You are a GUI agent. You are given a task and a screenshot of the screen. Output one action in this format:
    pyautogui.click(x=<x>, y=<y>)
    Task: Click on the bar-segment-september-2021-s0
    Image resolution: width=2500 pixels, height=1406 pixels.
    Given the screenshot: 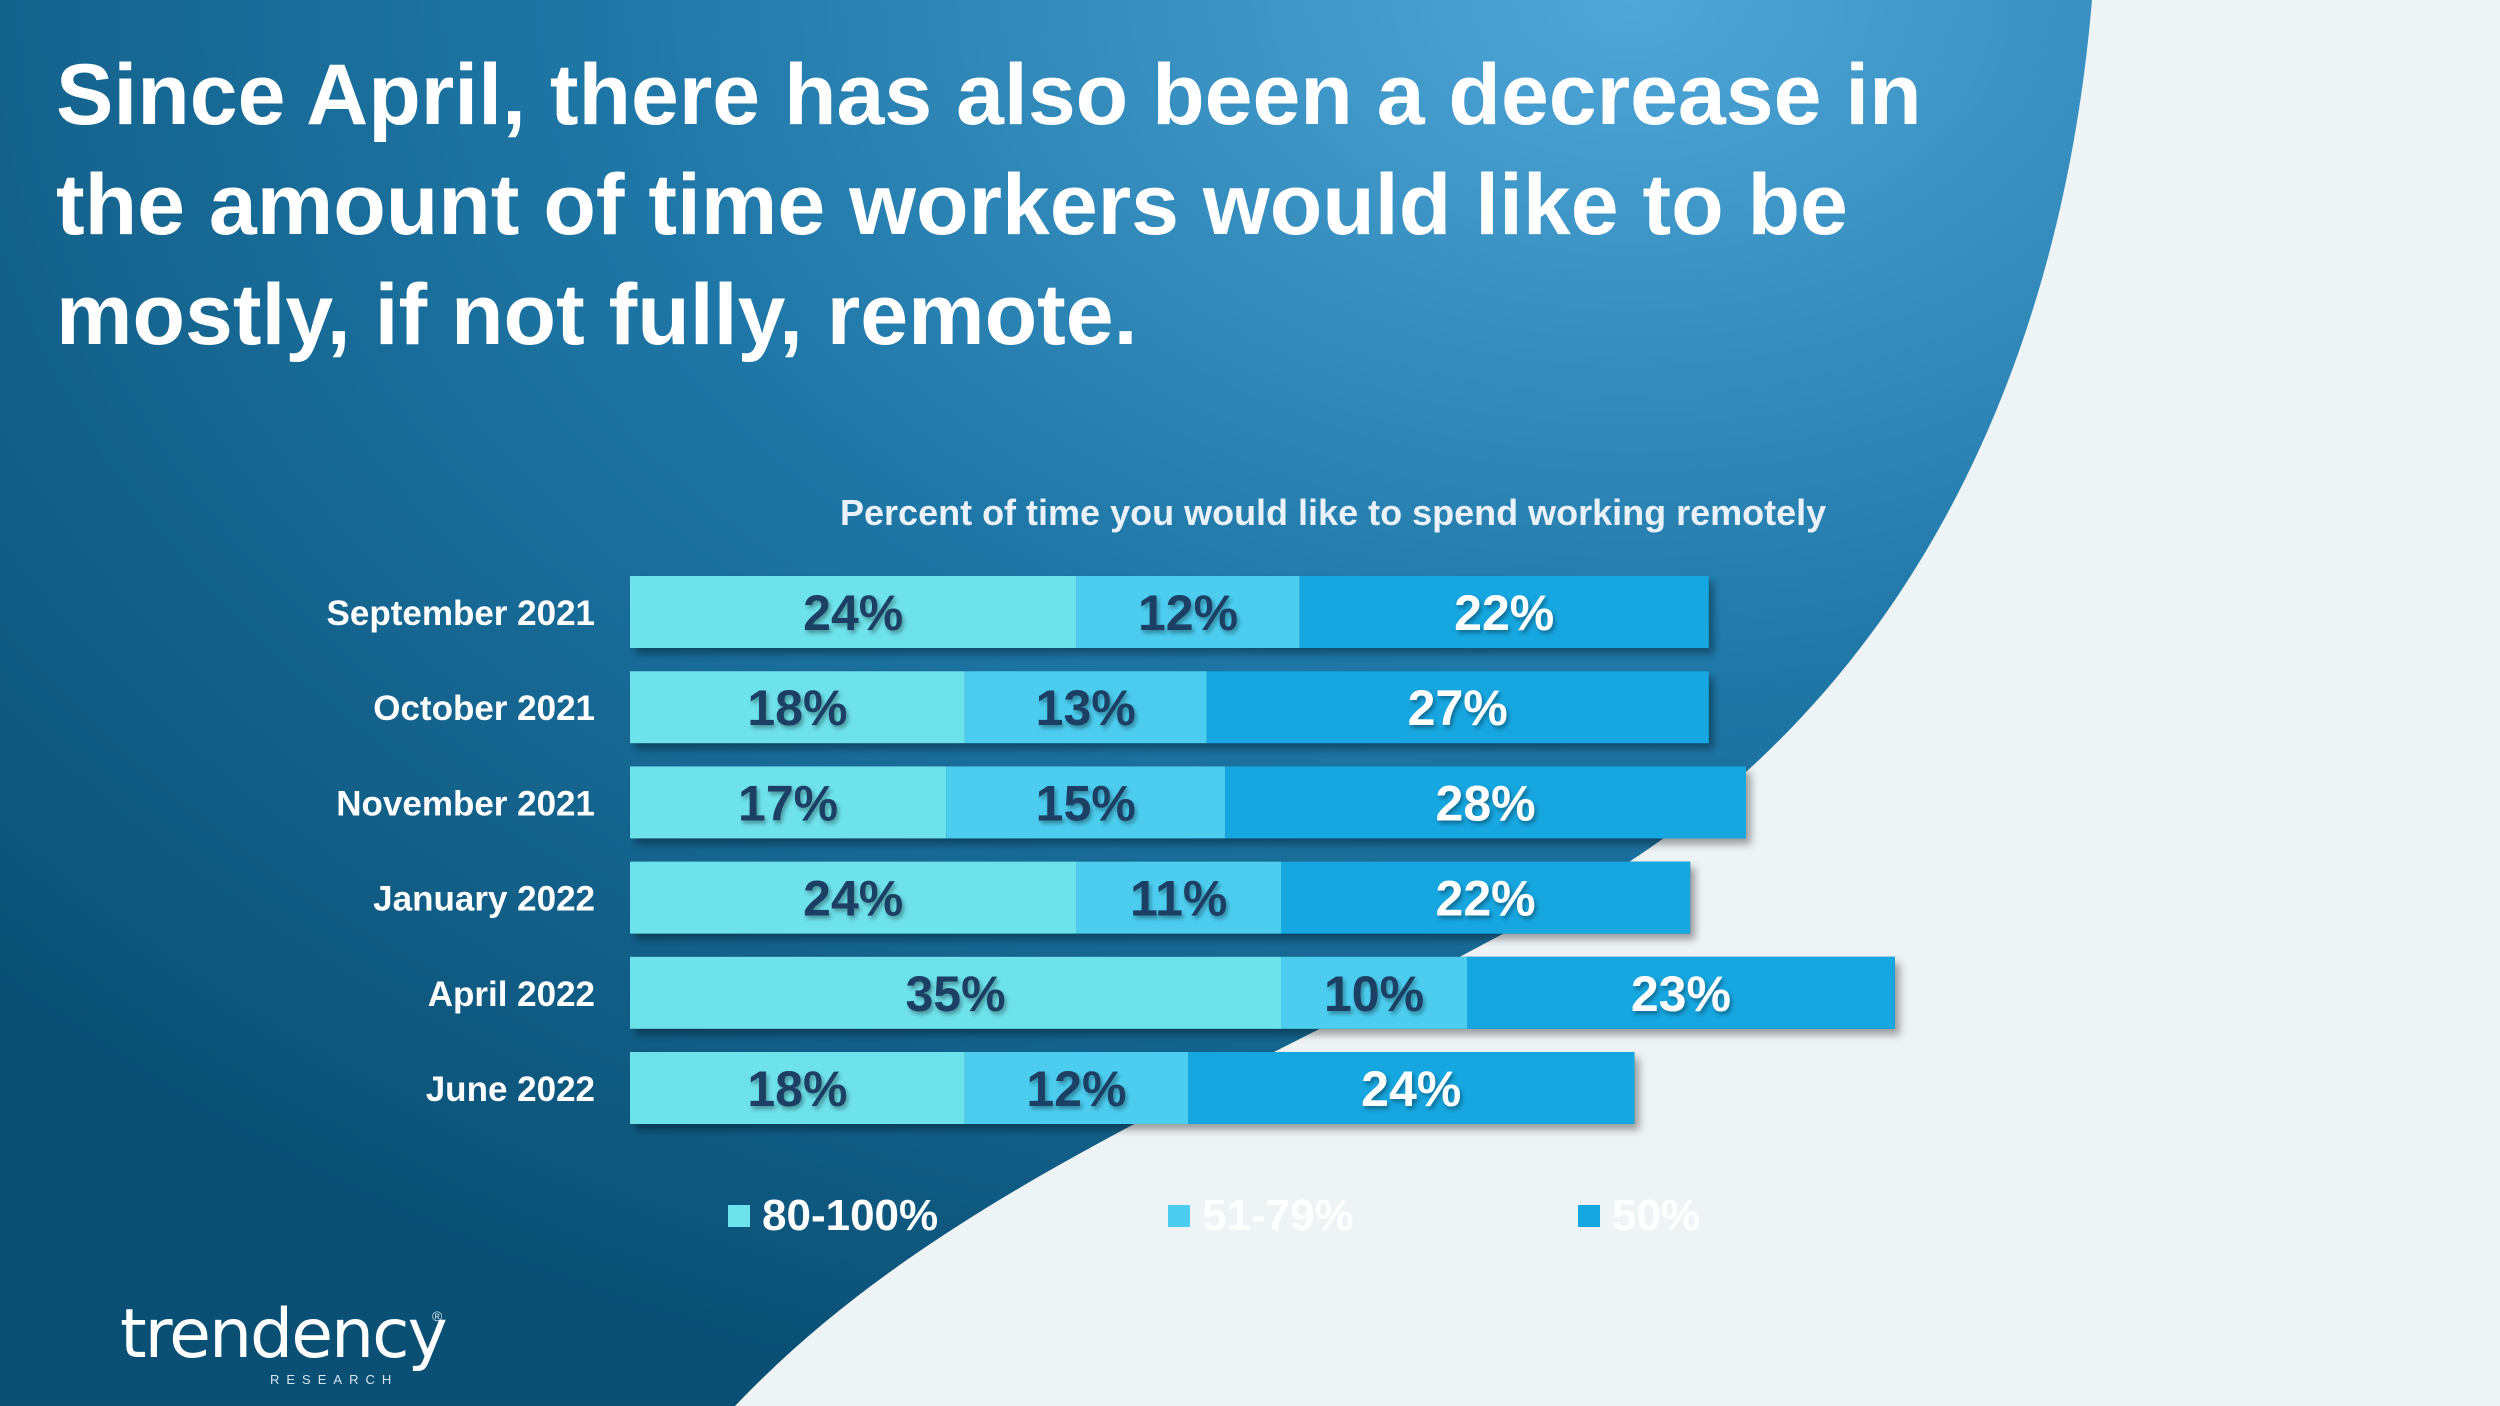 What is the action you would take?
    pyautogui.click(x=853, y=612)
    